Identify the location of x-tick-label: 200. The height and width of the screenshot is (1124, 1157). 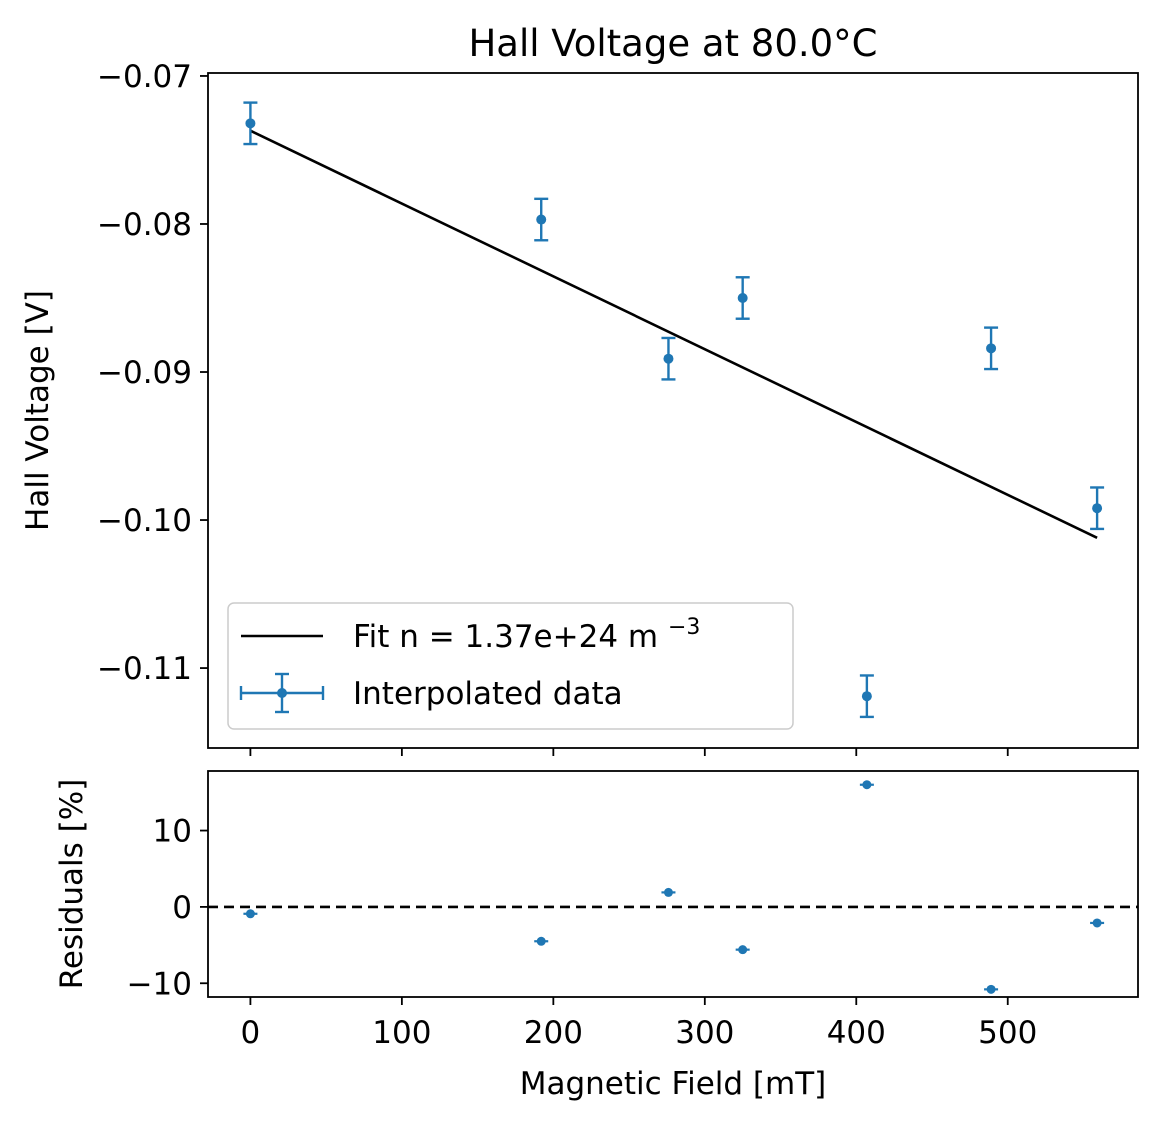
(553, 1033).